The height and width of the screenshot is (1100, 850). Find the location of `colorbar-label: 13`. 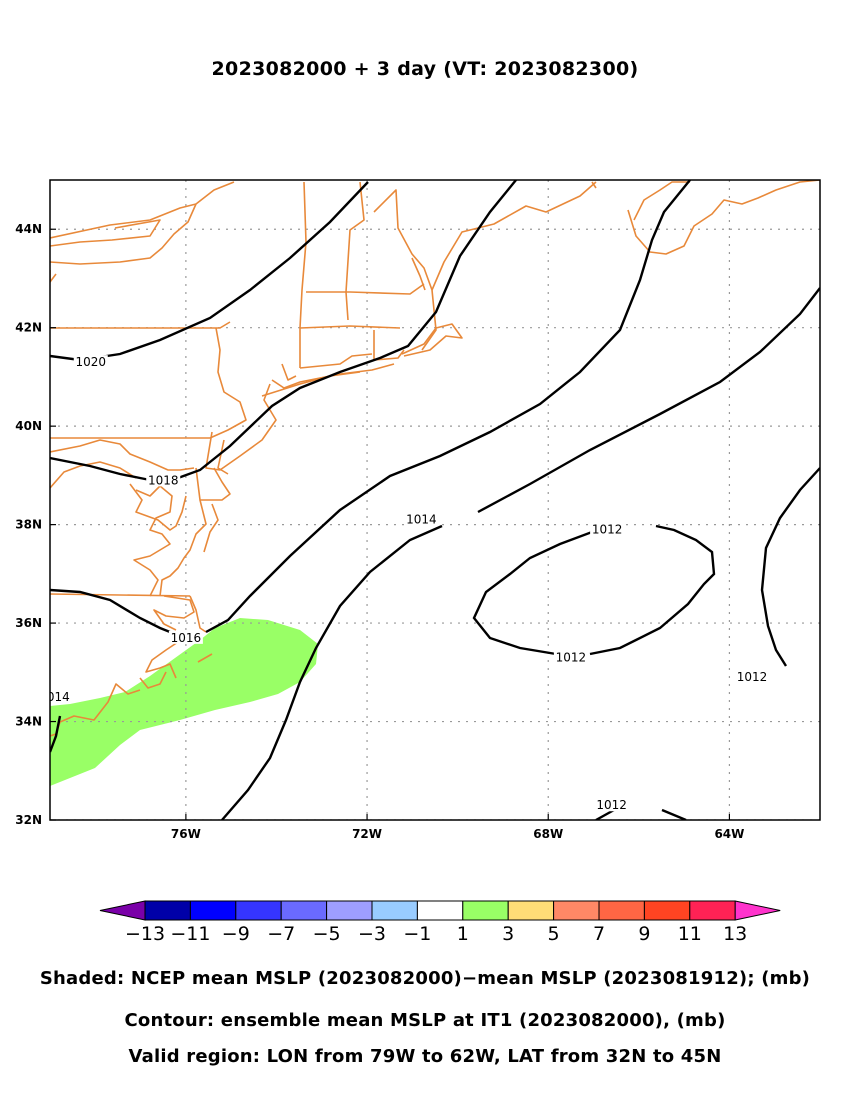

colorbar-label: 13 is located at coordinates (735, 934).